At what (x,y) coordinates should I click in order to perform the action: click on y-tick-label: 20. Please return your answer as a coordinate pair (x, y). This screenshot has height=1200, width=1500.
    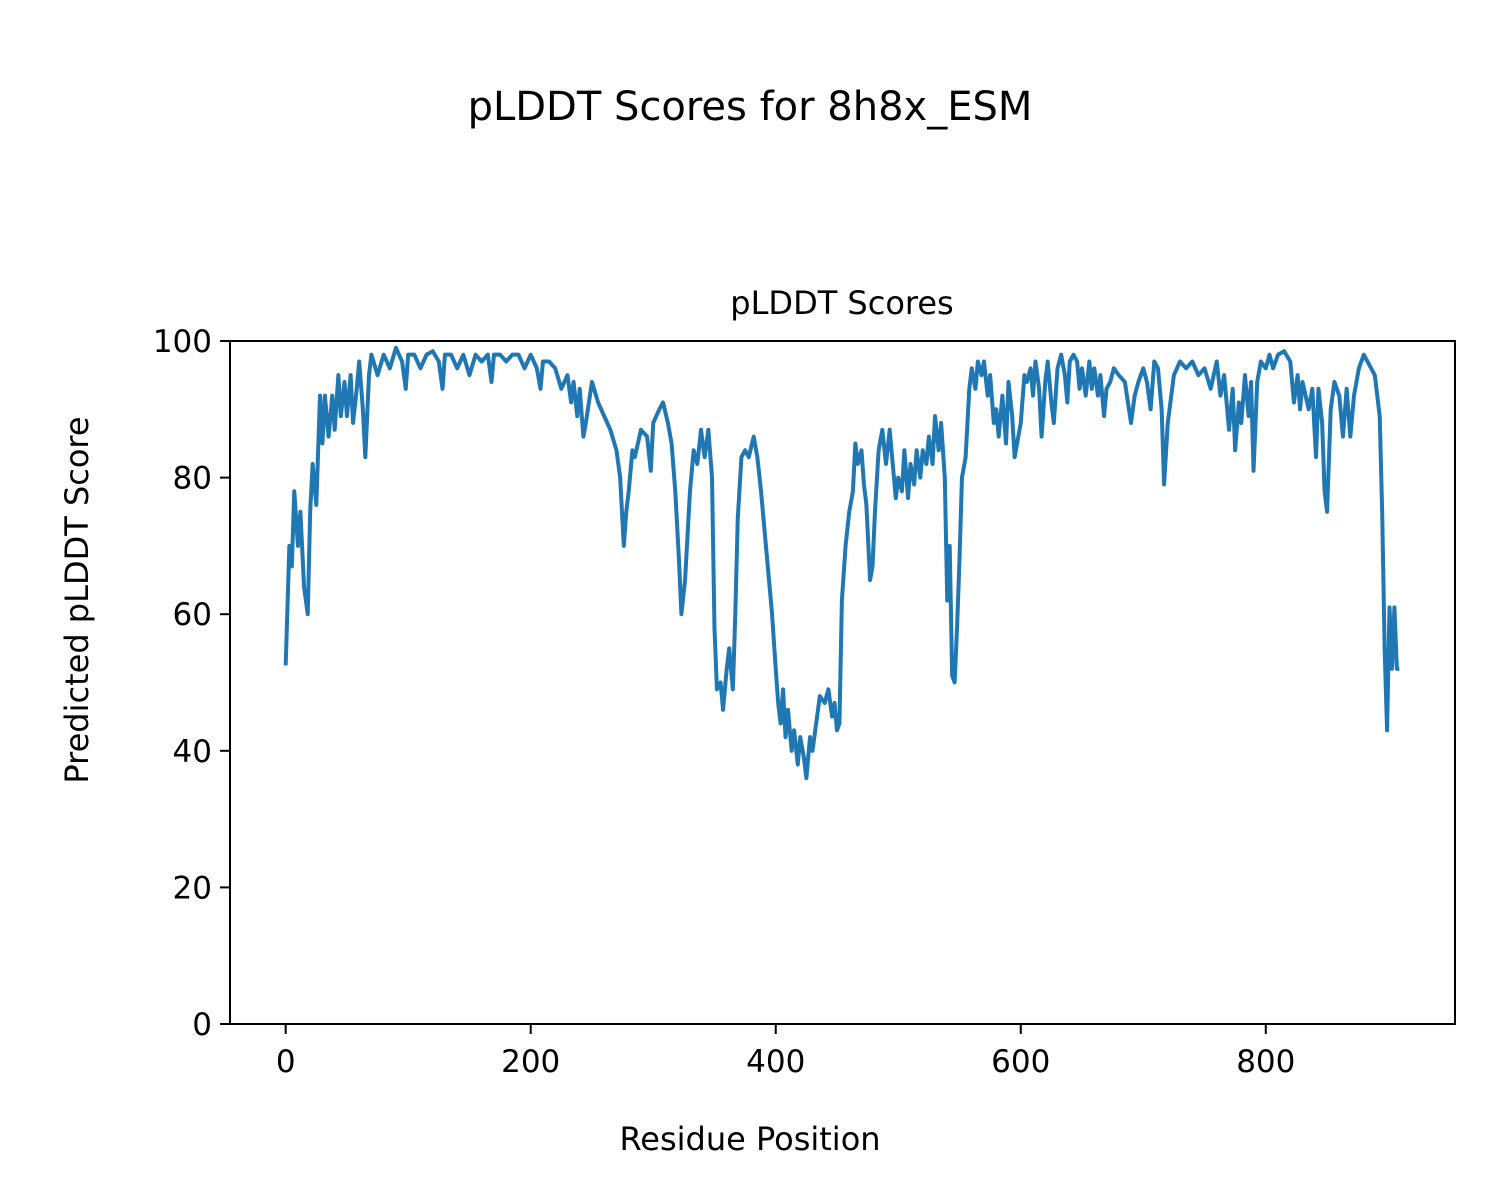
    Looking at the image, I should click on (192, 888).